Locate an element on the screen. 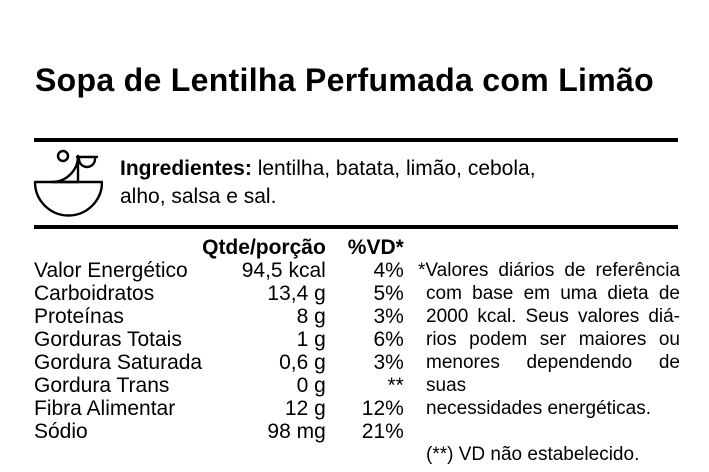 The width and height of the screenshot is (709, 472). nutrient-name: Gordura Trans is located at coordinates (102, 385).